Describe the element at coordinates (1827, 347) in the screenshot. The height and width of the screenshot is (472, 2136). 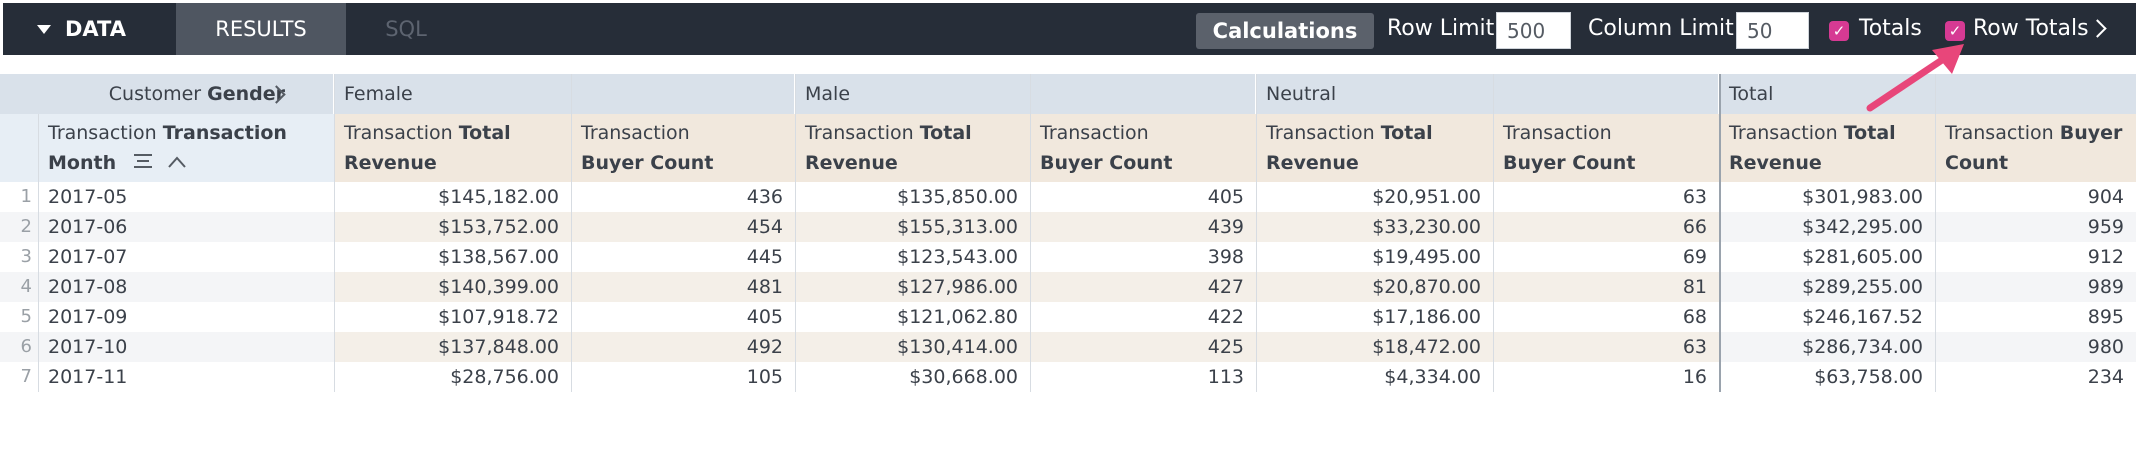
I see `table-cell: $286,734.00` at that location.